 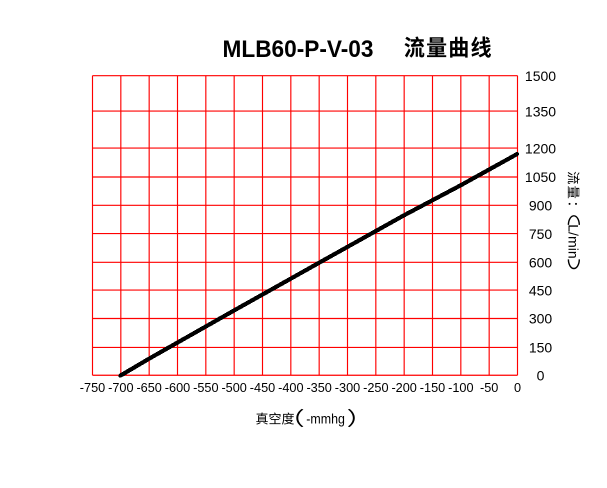 What do you see at coordinates (375, 388) in the screenshot?
I see `svg-text: -250` at bounding box center [375, 388].